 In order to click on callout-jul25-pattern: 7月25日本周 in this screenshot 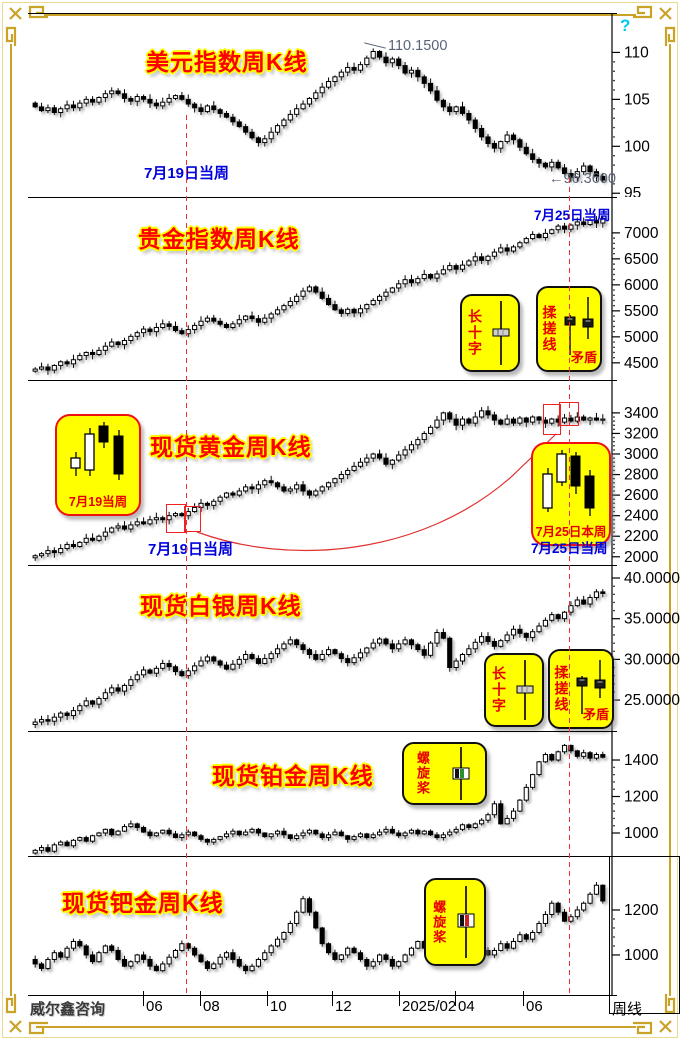, I will do `click(571, 494)`.